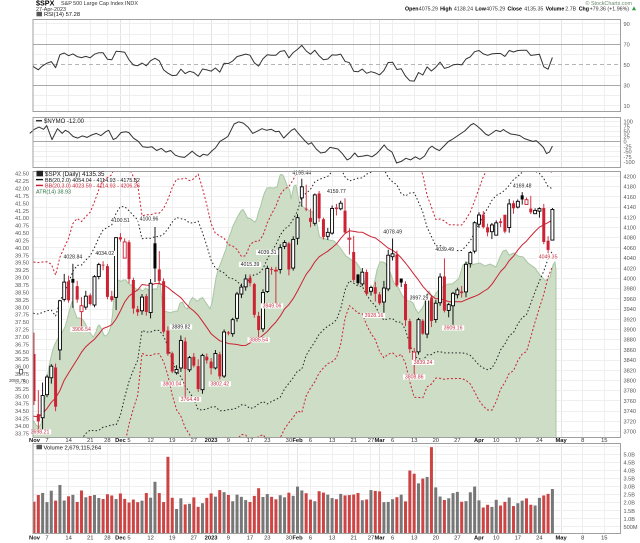 Image resolution: width=640 pixels, height=543 pixels. I want to click on svg-text: 4034.02, so click(104, 254).